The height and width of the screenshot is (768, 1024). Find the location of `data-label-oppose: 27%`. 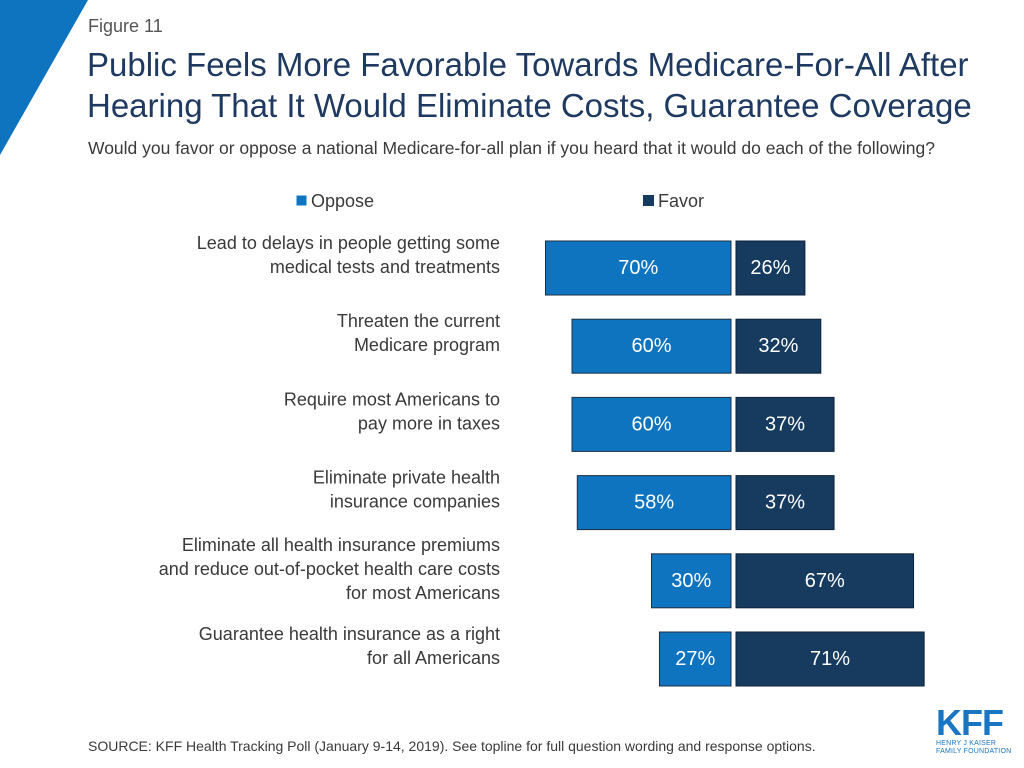

data-label-oppose: 27% is located at coordinates (695, 659).